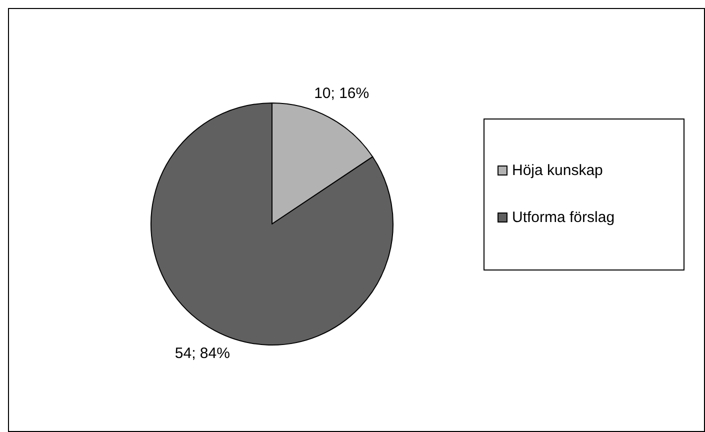  What do you see at coordinates (342, 93) in the screenshot?
I see `data-label: 10; 16%` at bounding box center [342, 93].